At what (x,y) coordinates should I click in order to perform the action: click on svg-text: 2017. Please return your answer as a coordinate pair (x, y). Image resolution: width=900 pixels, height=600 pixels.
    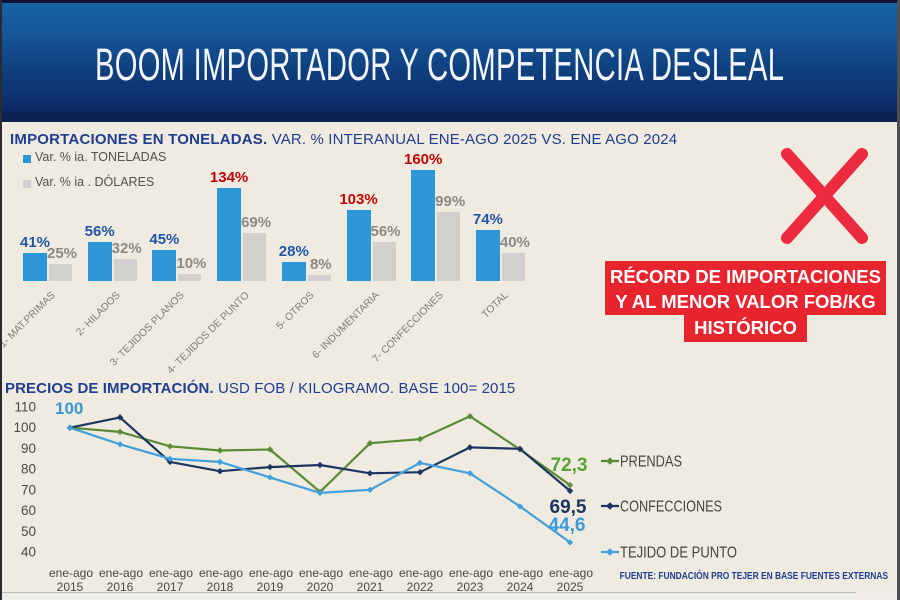
    Looking at the image, I should click on (170, 587).